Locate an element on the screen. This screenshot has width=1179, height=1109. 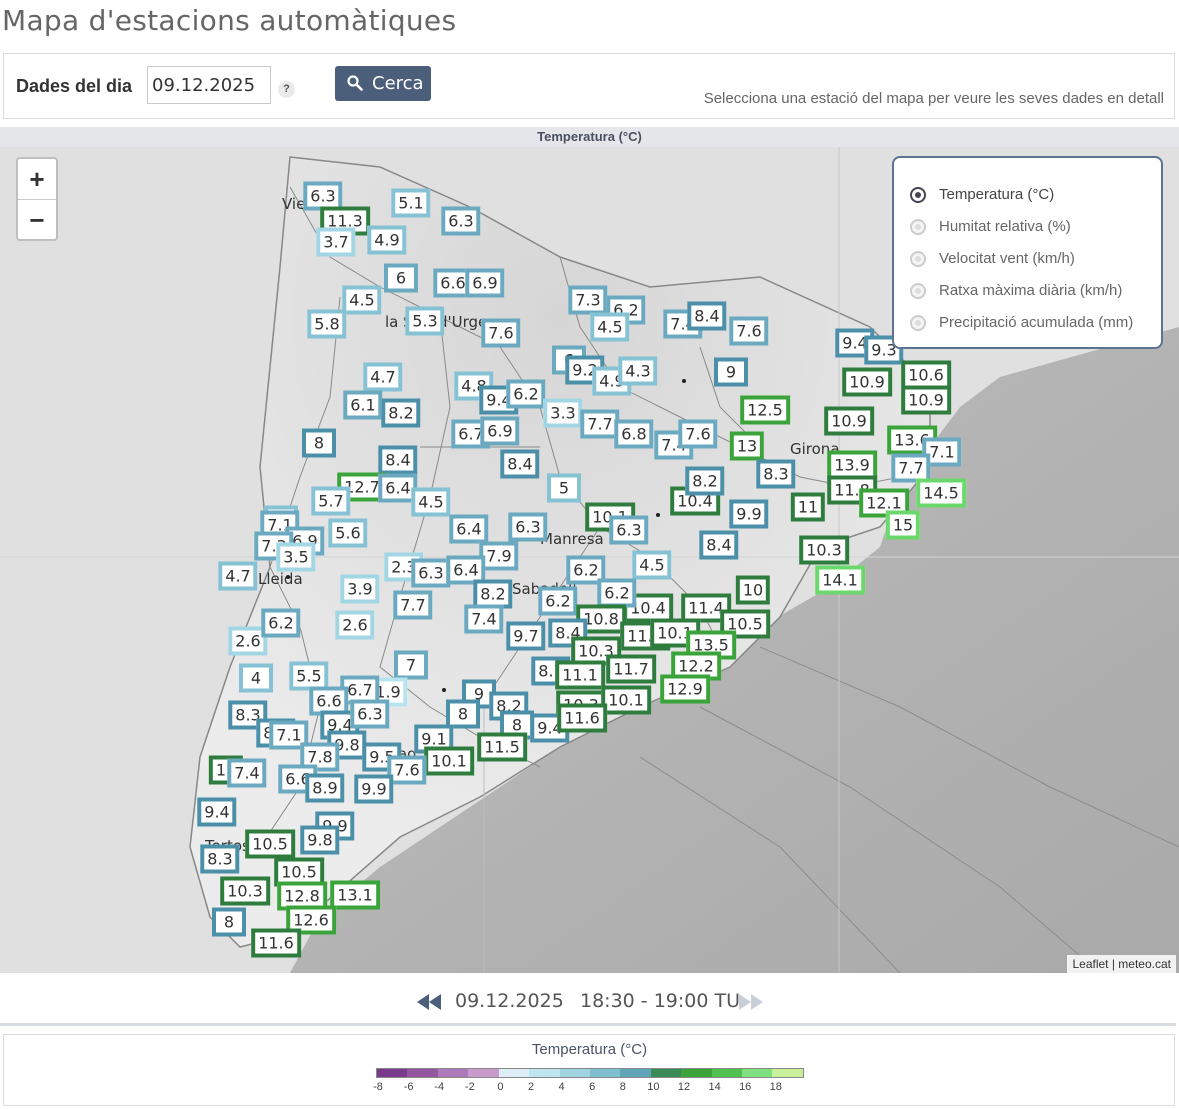
station-marker: 7.1 is located at coordinates (289, 735).